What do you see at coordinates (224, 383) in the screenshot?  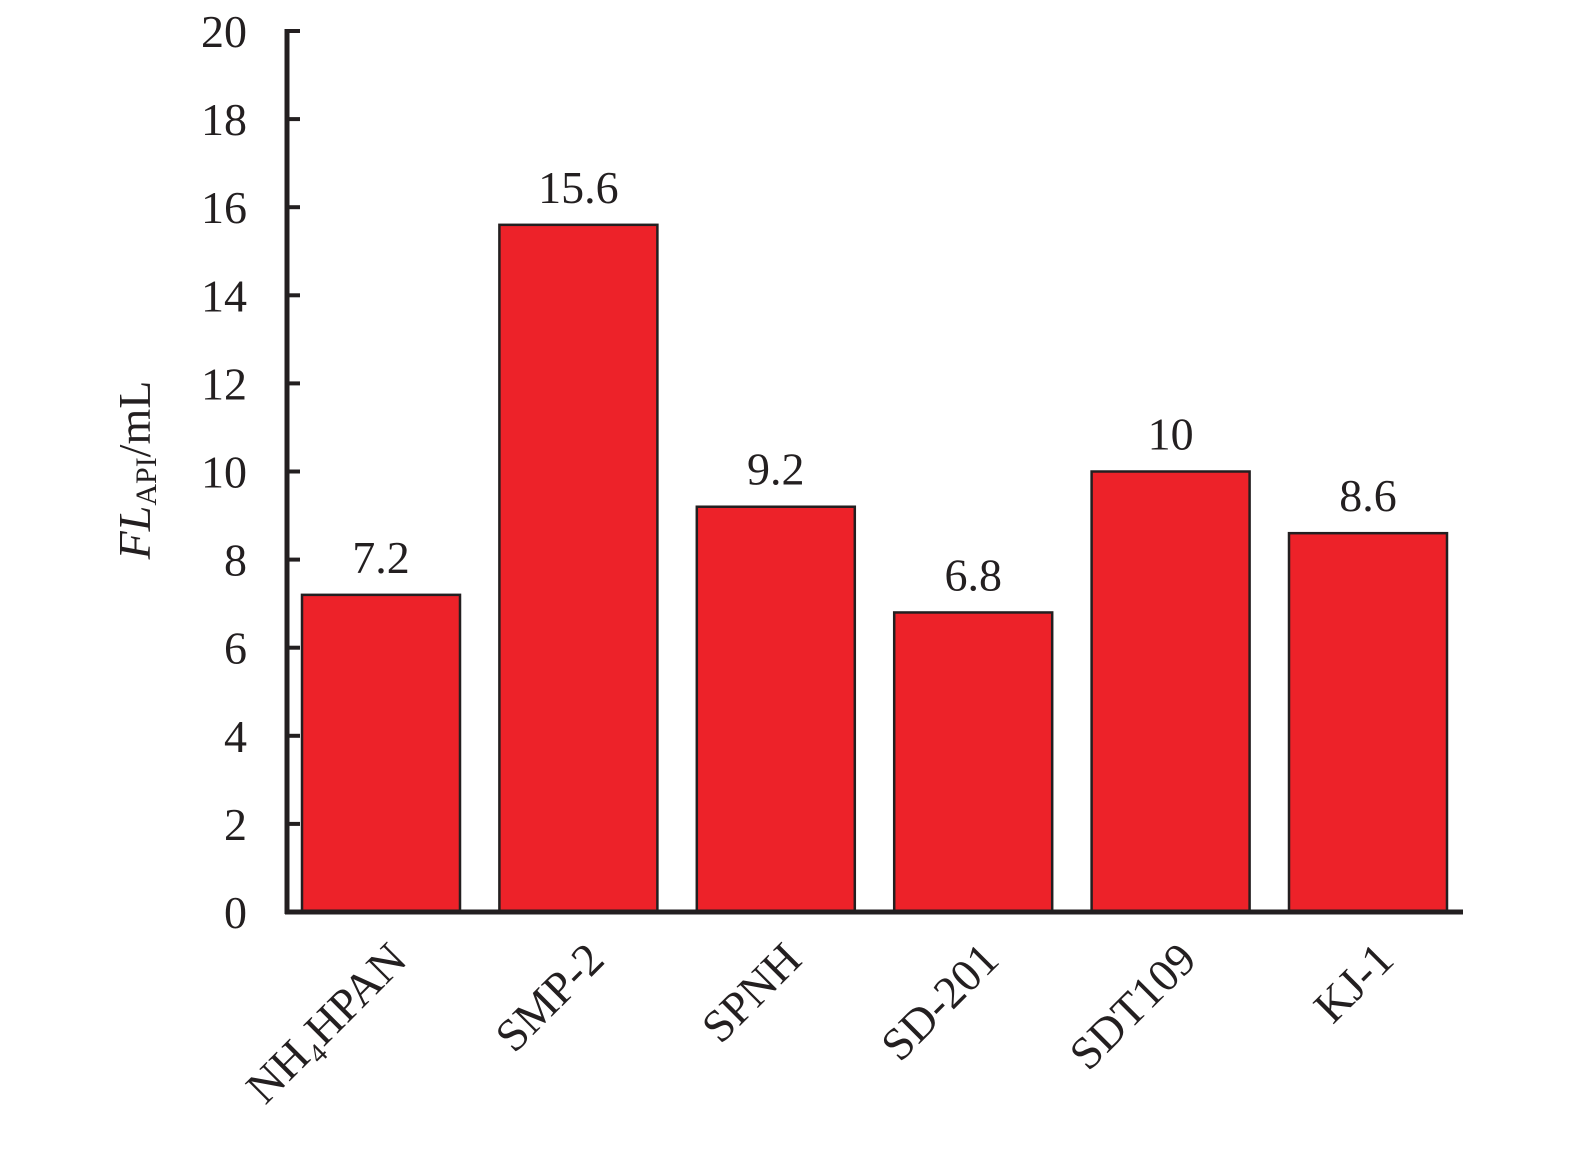 I see `y-tick-label: 12` at bounding box center [224, 383].